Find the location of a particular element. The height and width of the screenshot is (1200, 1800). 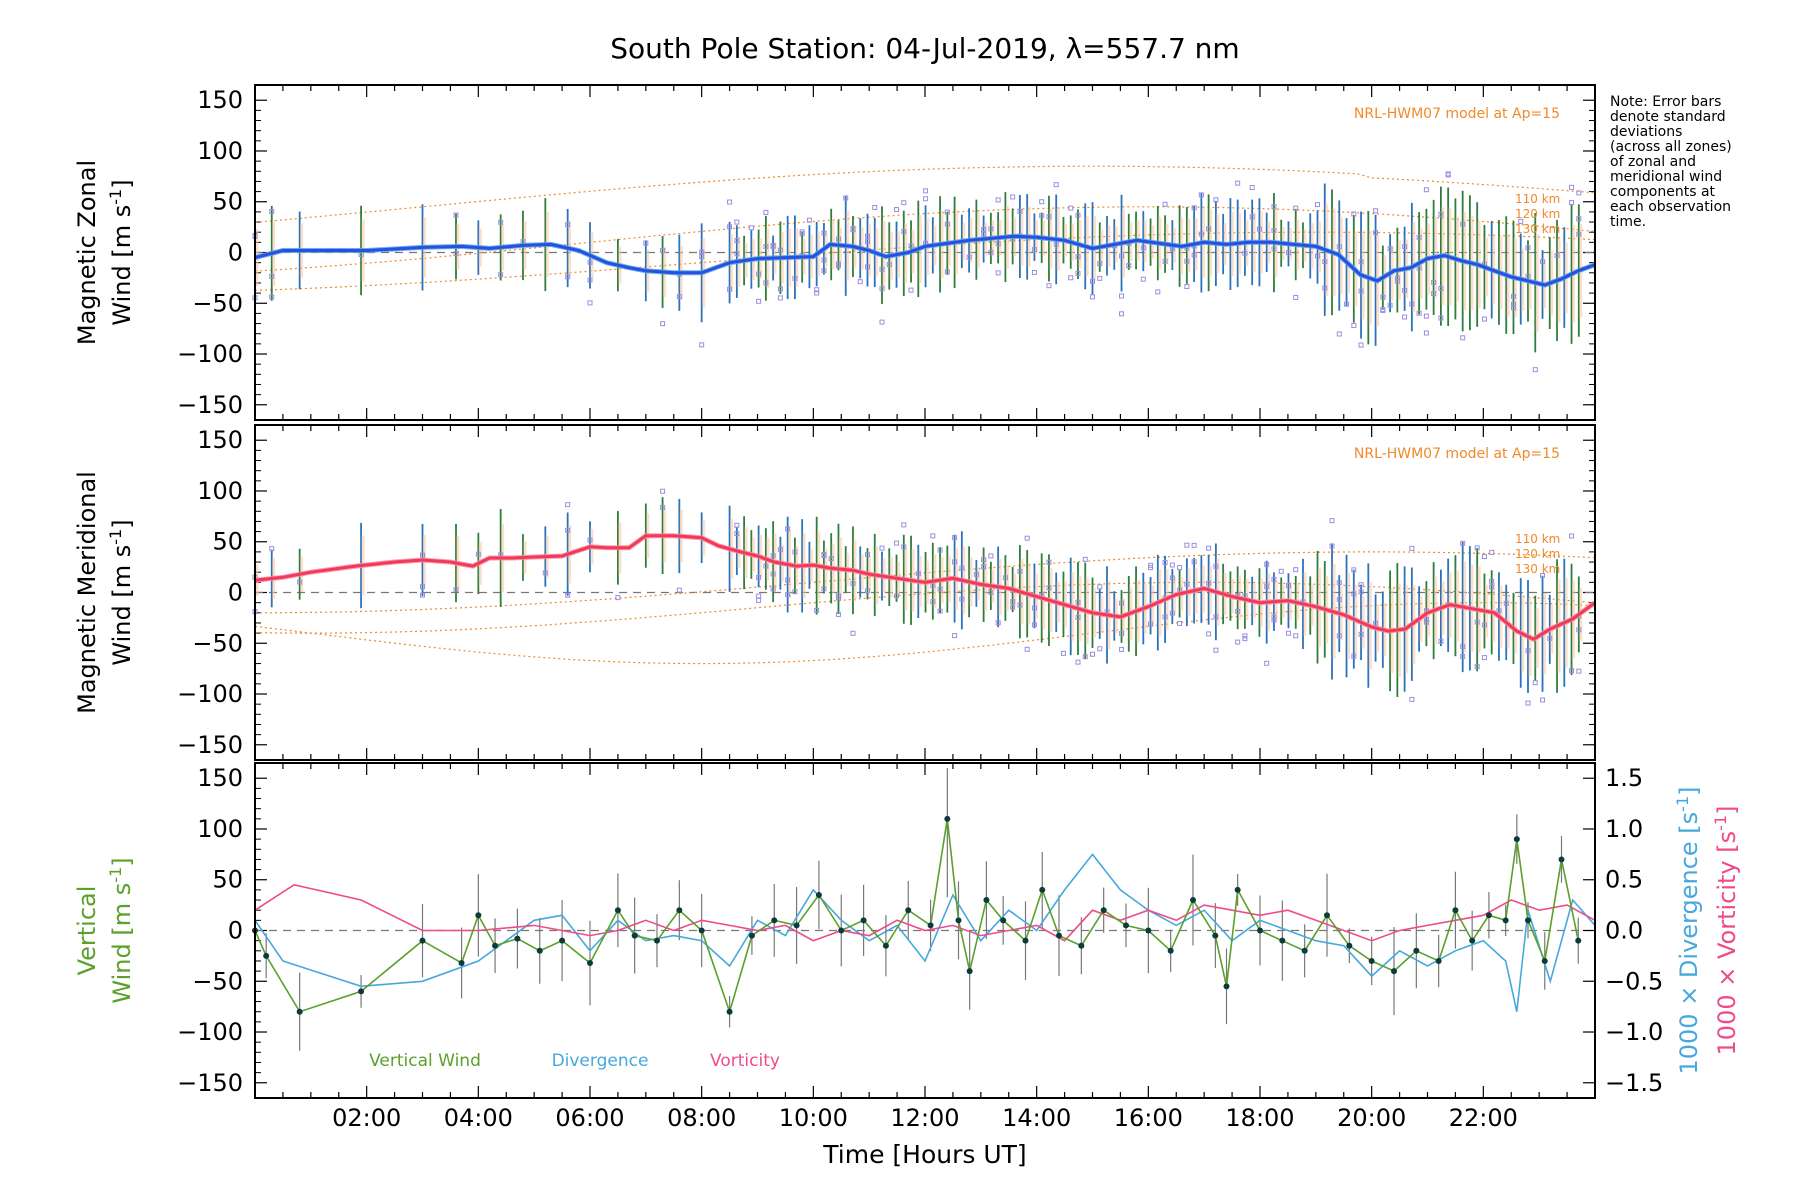

meridional-y-tick-label: 100 is located at coordinates (220, 491).